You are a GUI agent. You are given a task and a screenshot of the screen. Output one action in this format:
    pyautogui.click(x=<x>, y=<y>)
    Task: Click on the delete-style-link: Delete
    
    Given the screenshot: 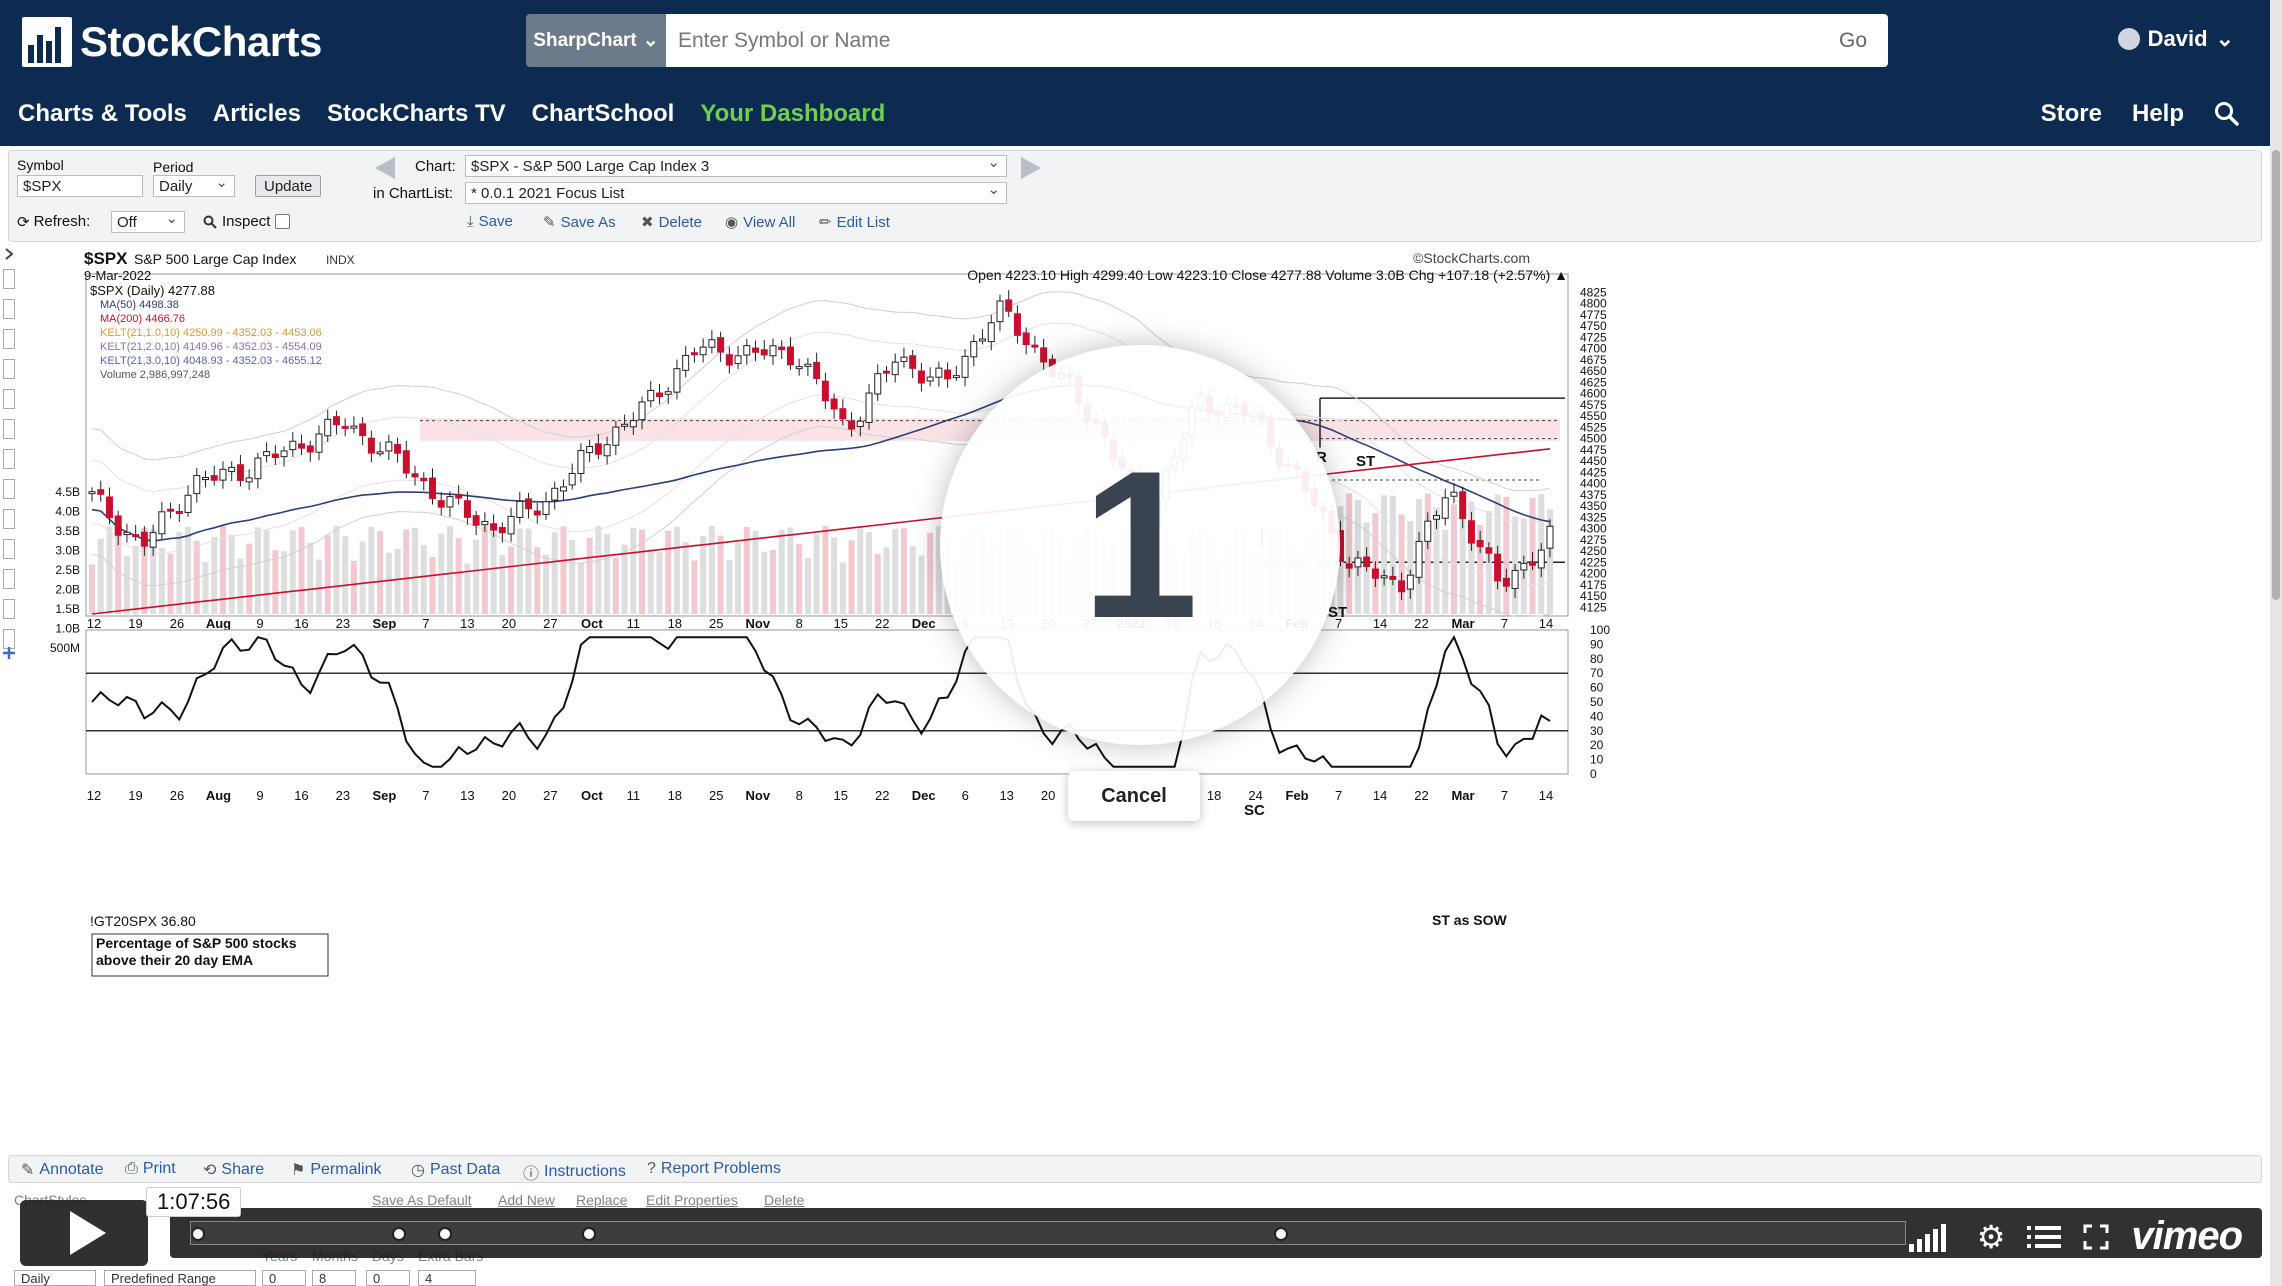 What is the action you would take?
    pyautogui.click(x=784, y=1200)
    